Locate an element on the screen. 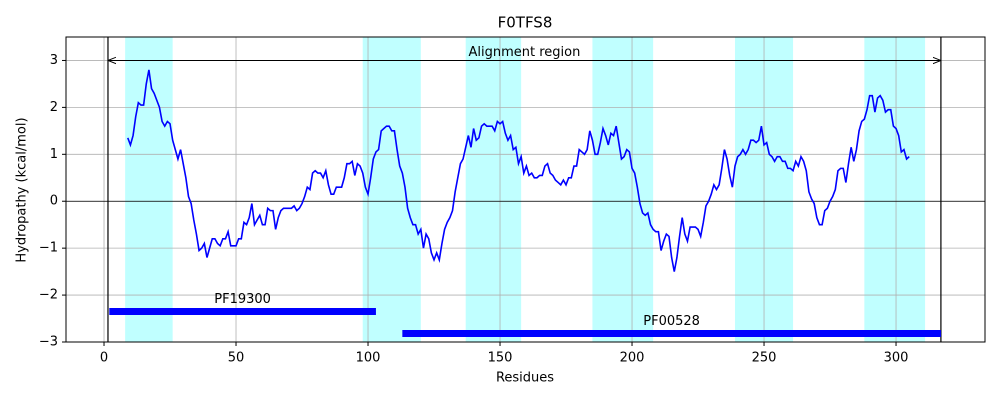 The width and height of the screenshot is (1000, 400). y-tick-label: 3 is located at coordinates (54, 60).